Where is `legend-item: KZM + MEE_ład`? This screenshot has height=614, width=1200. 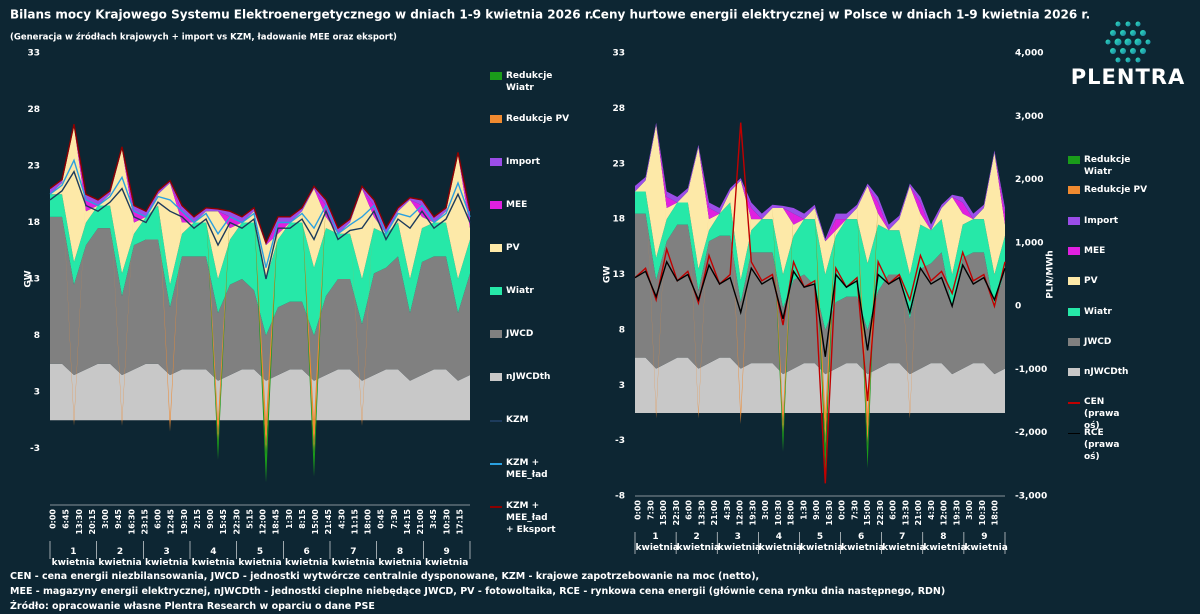
legend-item: KZM + MEE_ład is located at coordinates (530, 469).